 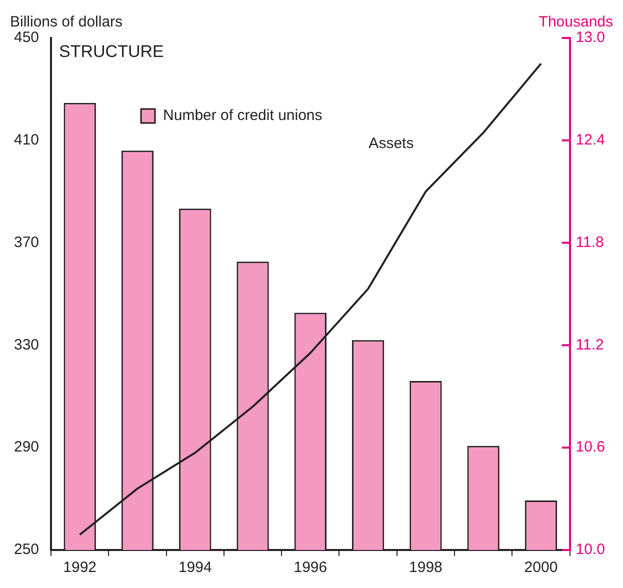 I want to click on y-tick-label: 450, so click(x=27, y=37).